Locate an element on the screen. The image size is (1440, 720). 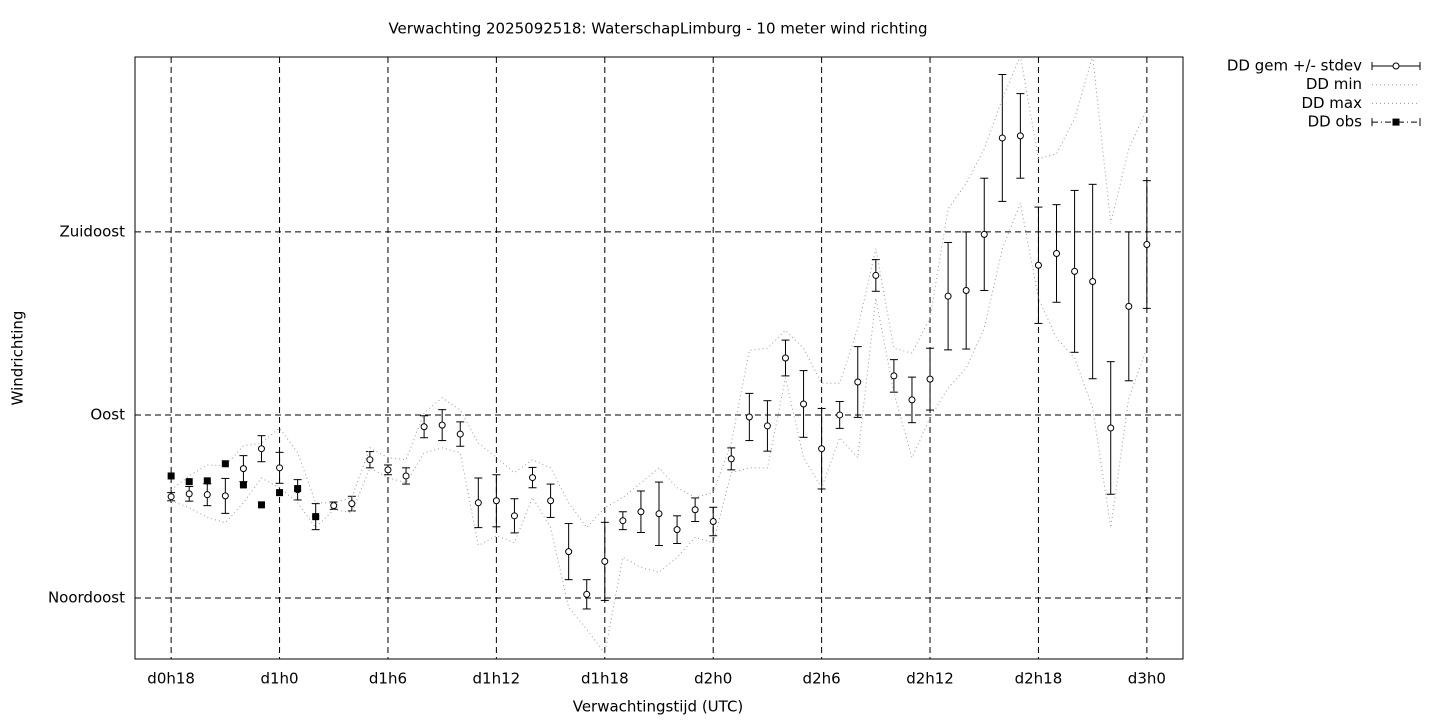
y-tick-label: Oost is located at coordinates (107, 414).